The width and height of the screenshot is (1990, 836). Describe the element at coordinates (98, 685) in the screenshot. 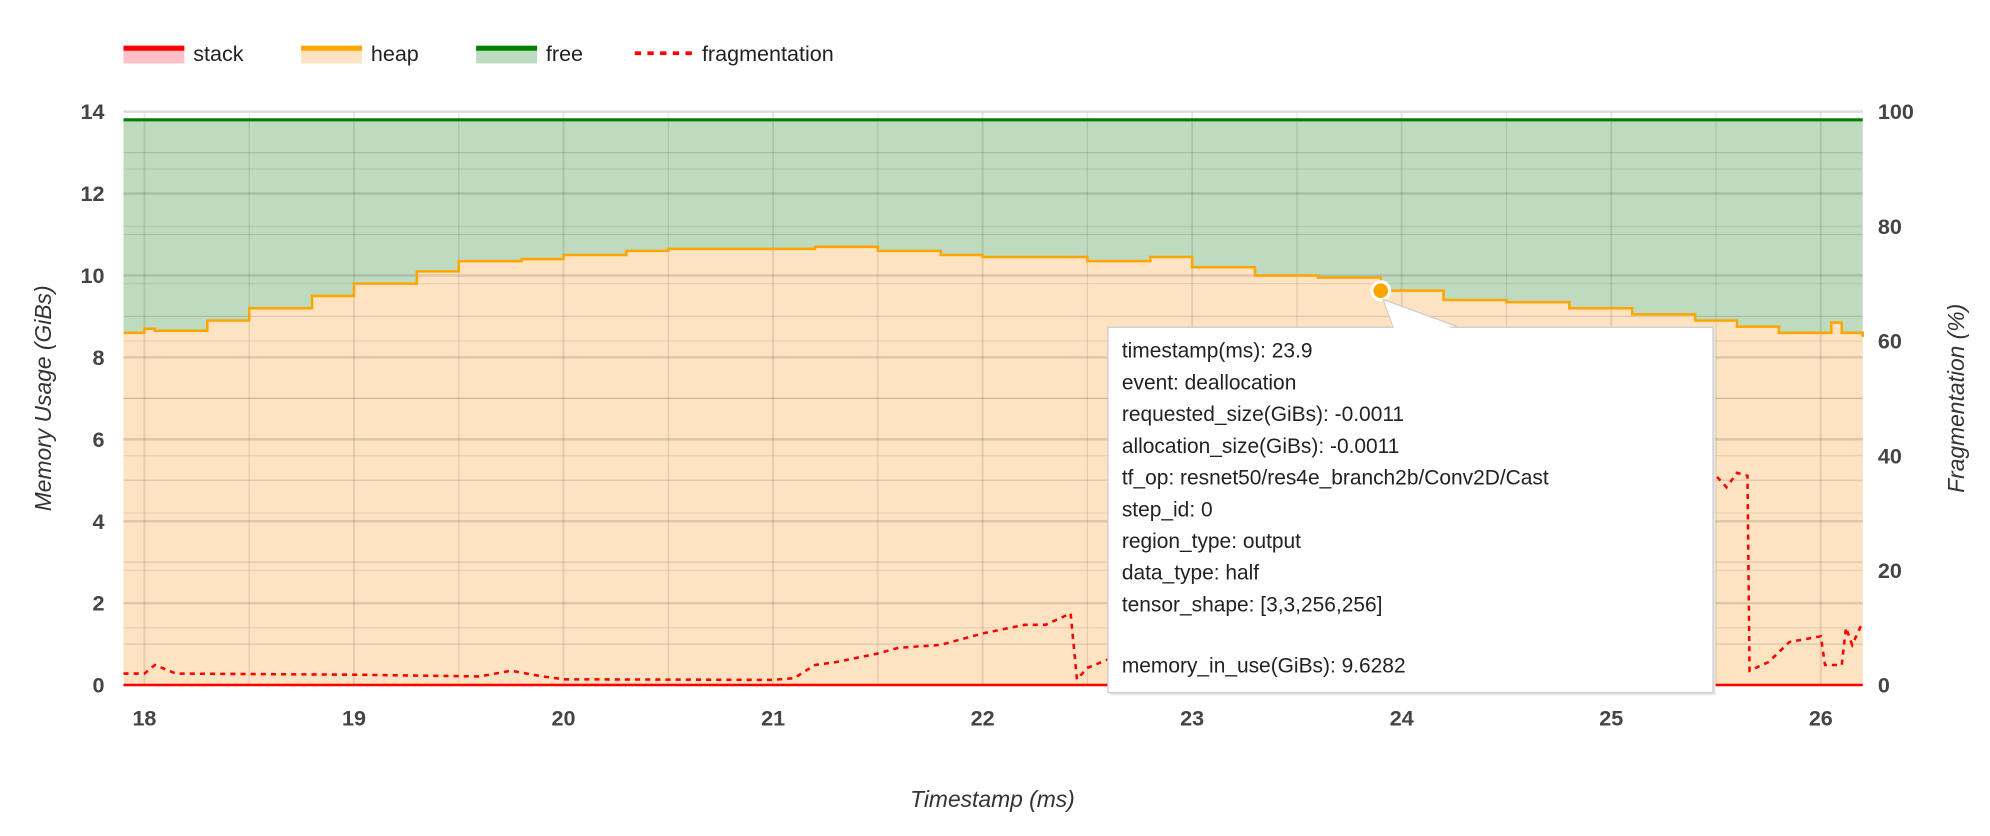

I see `y-tick-label: 0` at that location.